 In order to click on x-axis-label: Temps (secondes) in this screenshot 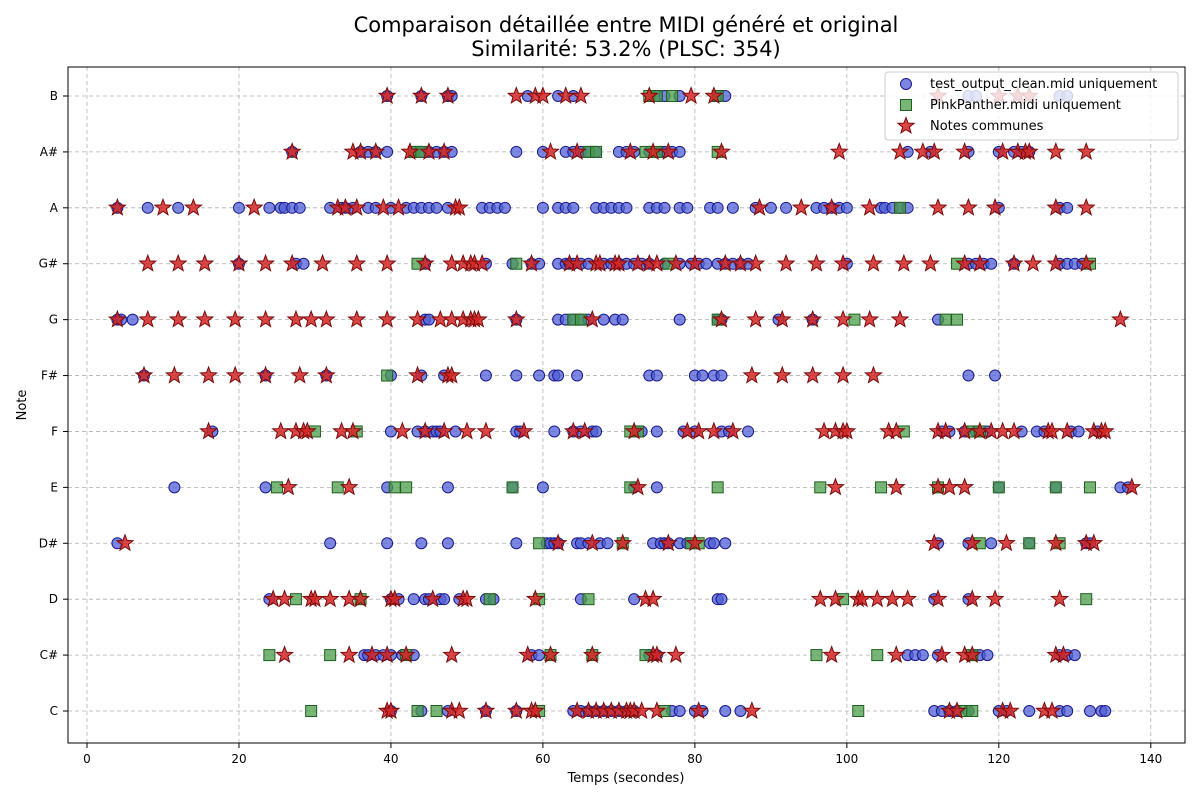, I will do `click(626, 778)`.